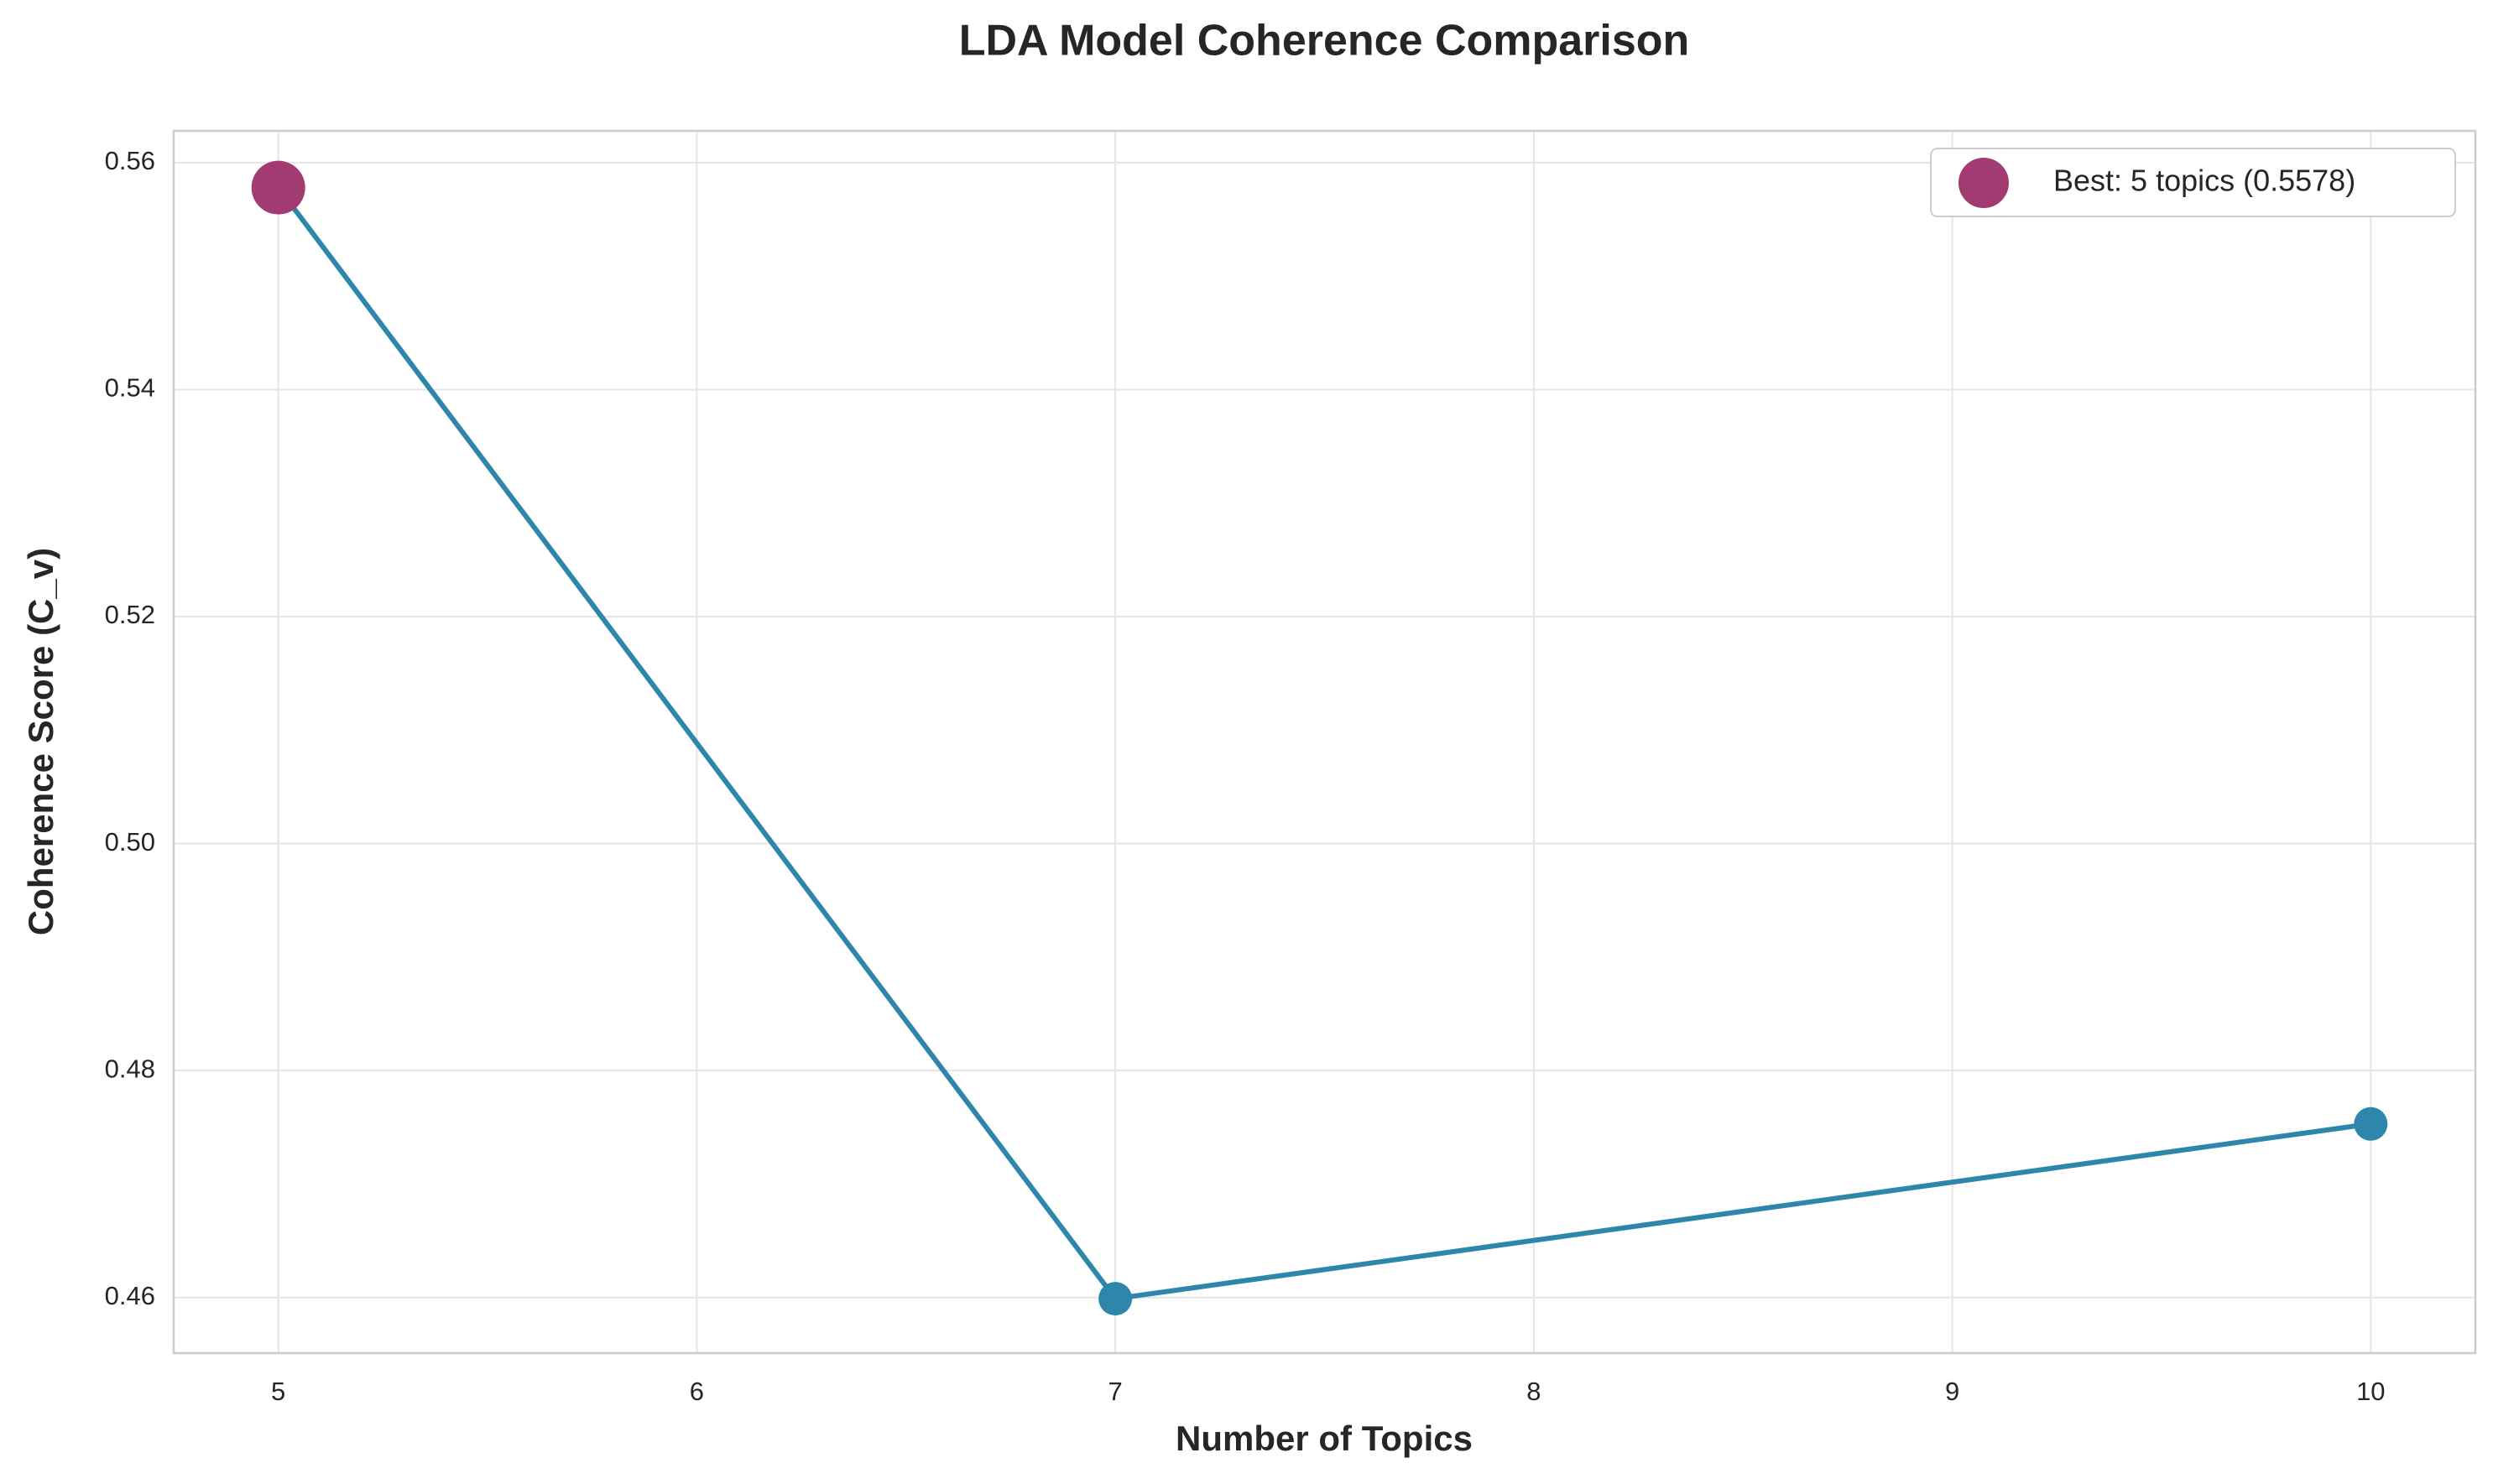  I want to click on y-tick-label: 0.46, so click(130, 1295).